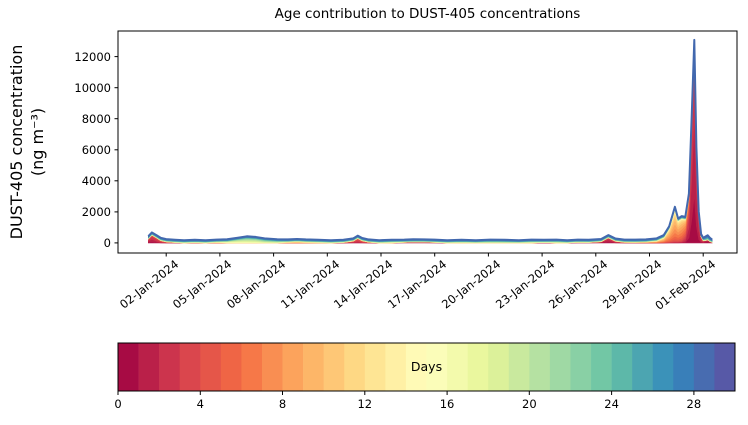  I want to click on colorbar-label: Days, so click(426, 366).